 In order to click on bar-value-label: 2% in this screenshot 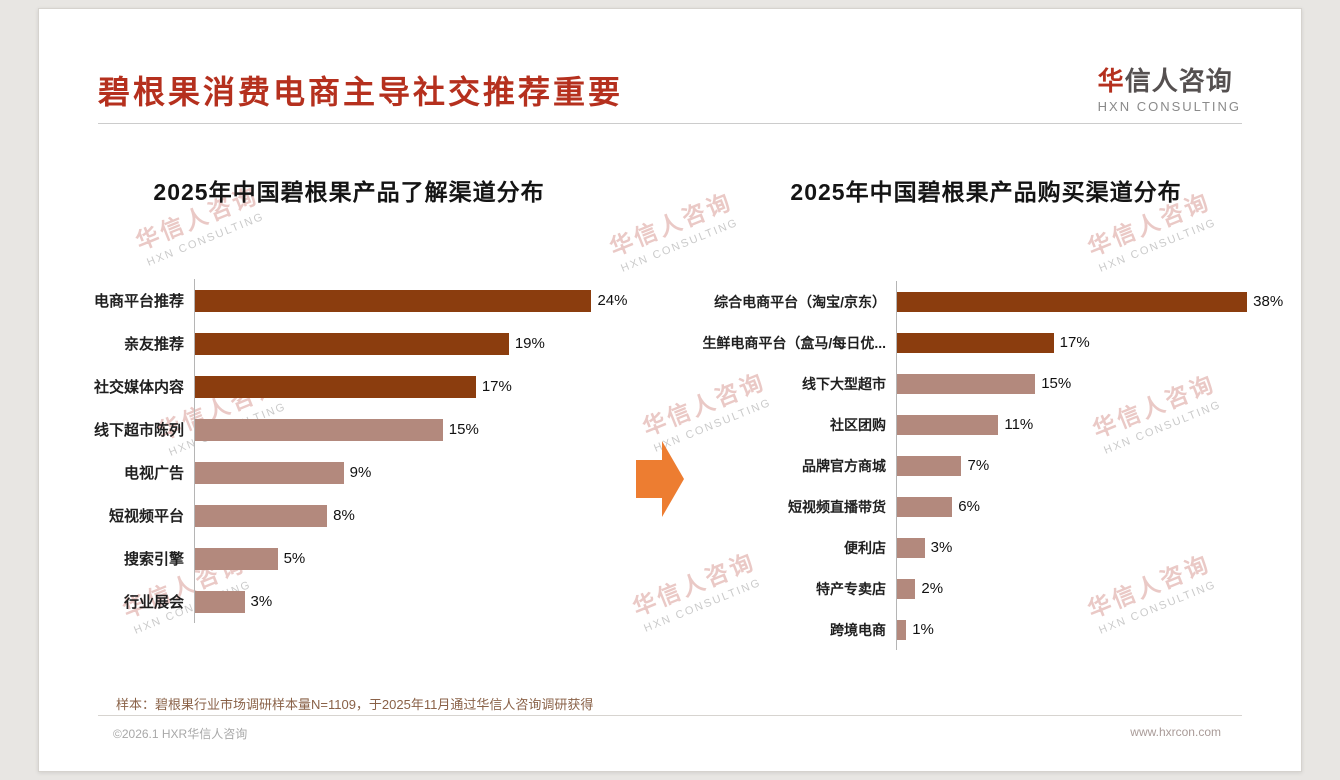, I will do `click(932, 588)`.